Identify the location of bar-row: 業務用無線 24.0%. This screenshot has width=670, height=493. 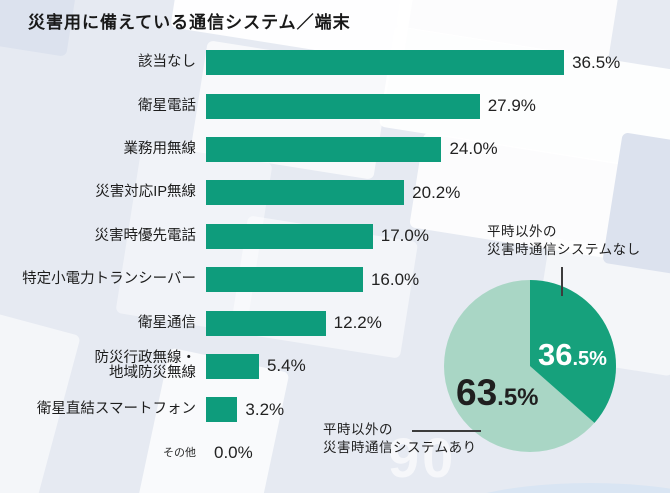
(335, 149).